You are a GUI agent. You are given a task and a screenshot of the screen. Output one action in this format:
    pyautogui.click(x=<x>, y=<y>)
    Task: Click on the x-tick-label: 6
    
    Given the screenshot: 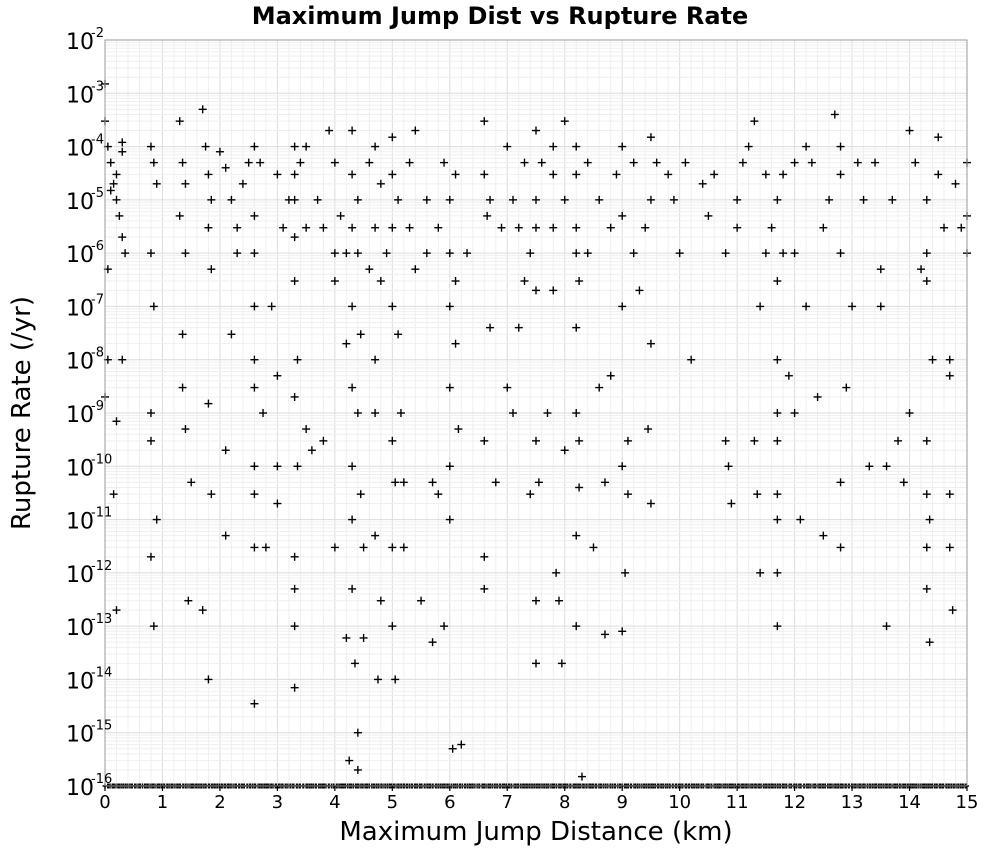 What is the action you would take?
    pyautogui.click(x=449, y=802)
    